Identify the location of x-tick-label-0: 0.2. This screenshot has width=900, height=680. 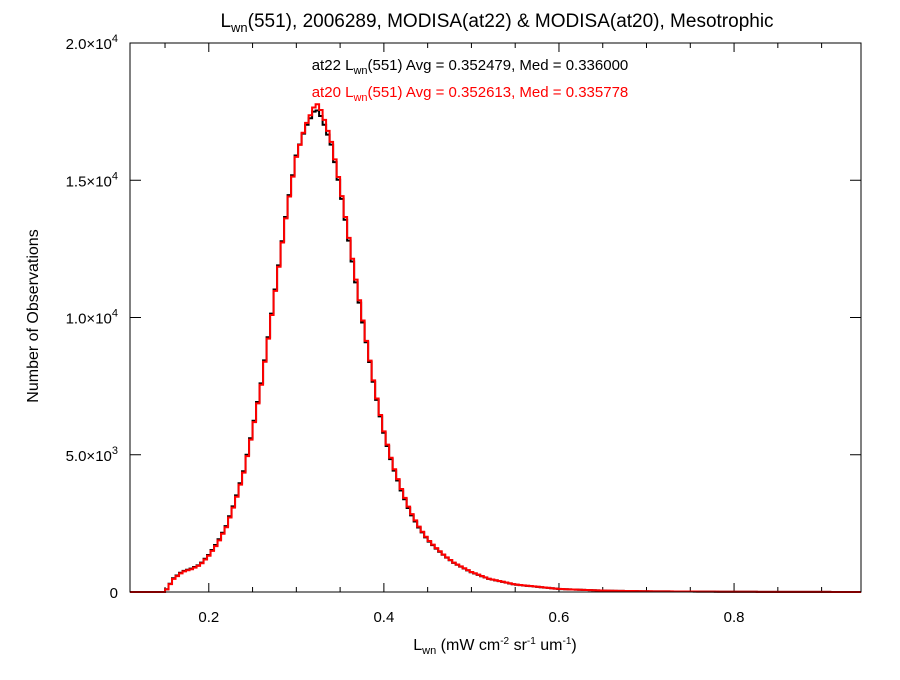
(208, 617).